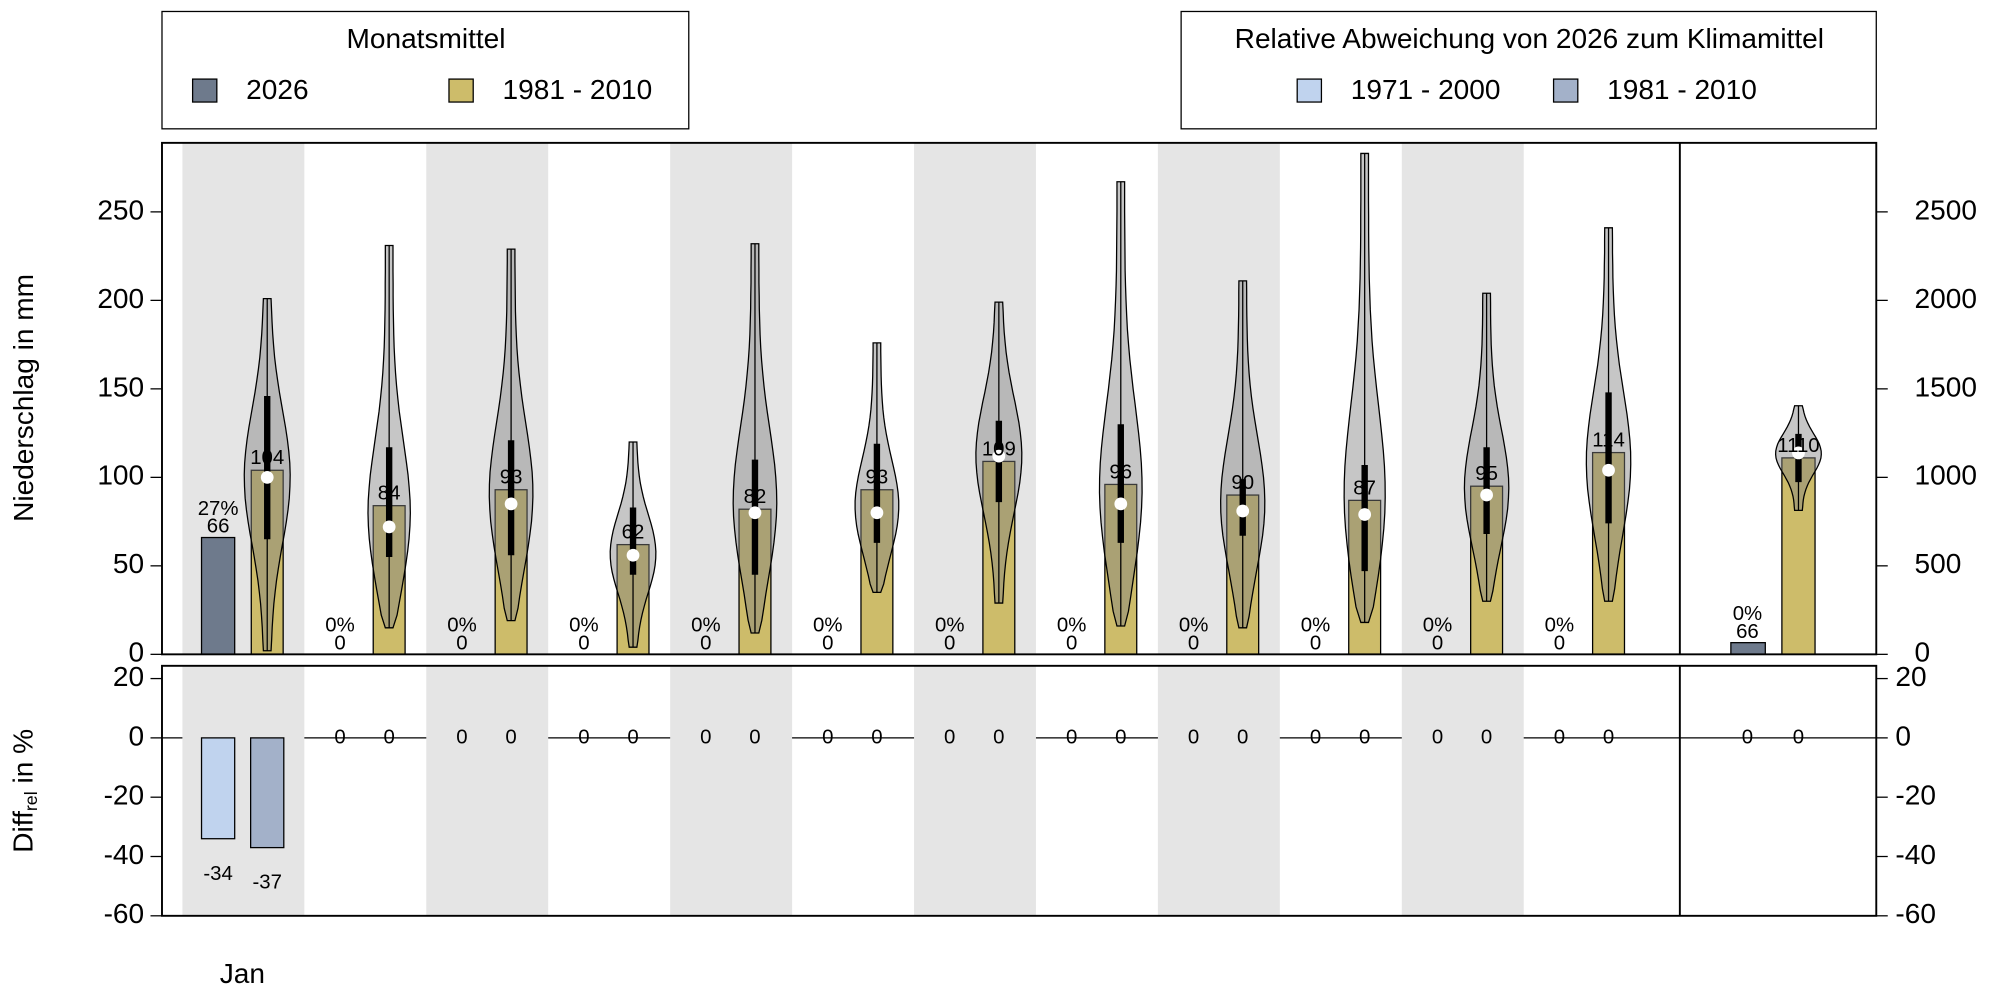  Describe the element at coordinates (218, 509) in the screenshot. I see `share-label: 27%` at that location.